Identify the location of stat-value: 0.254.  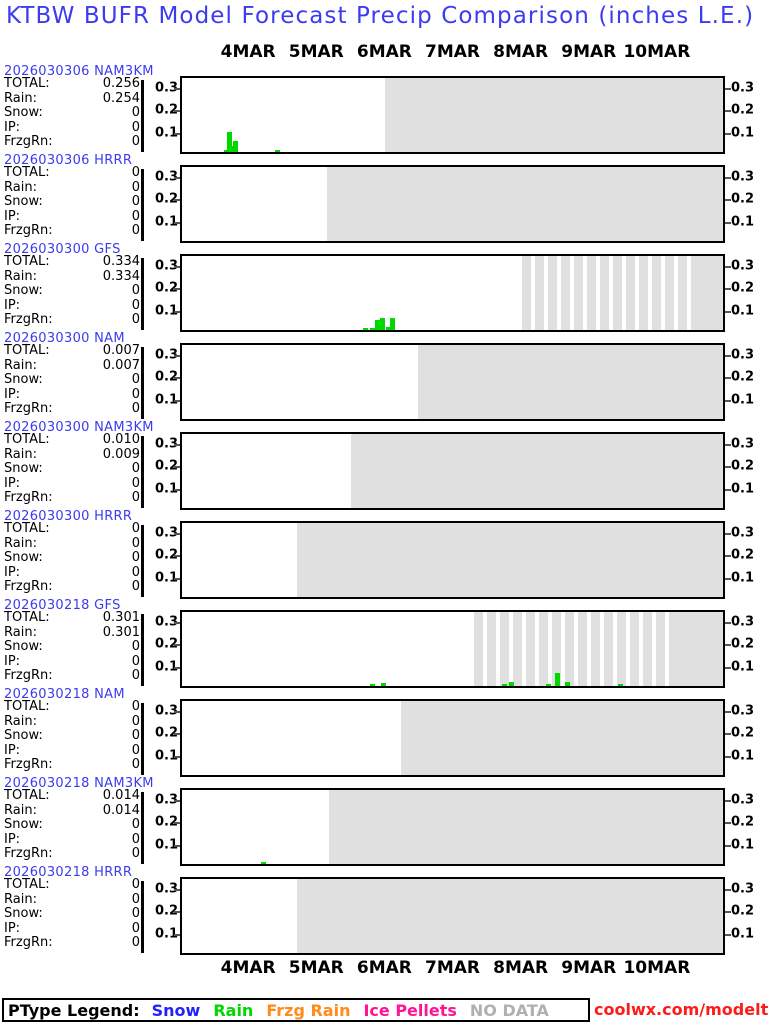
(121, 98).